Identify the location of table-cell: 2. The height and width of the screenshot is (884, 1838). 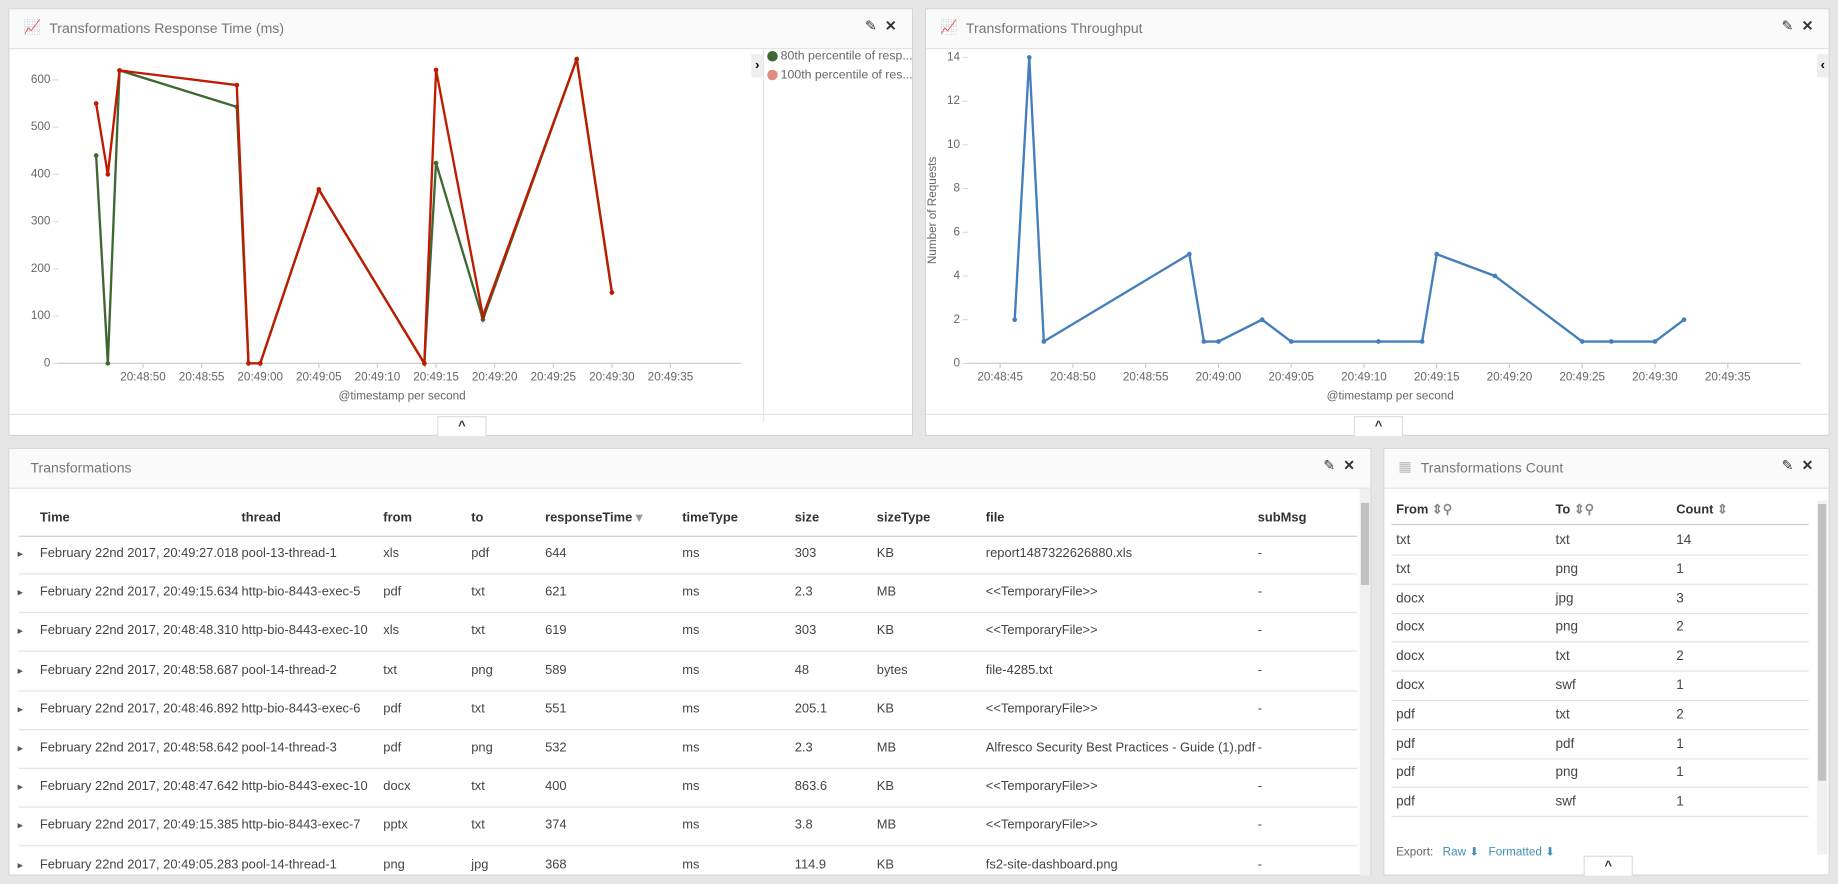
(1680, 656).